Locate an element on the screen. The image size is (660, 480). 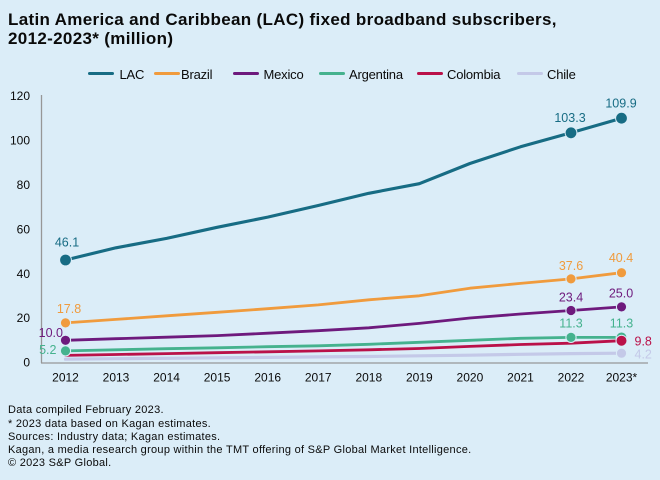
svg-text: 23.4 is located at coordinates (571, 297).